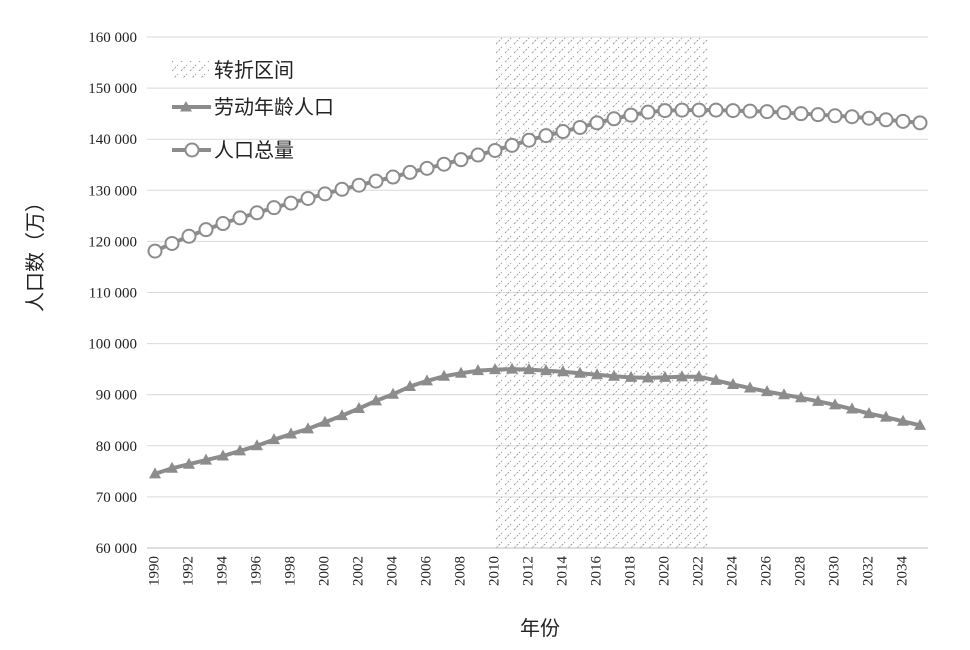 The width and height of the screenshot is (970, 650). I want to click on y-tick-label: 110 000, so click(113, 294).